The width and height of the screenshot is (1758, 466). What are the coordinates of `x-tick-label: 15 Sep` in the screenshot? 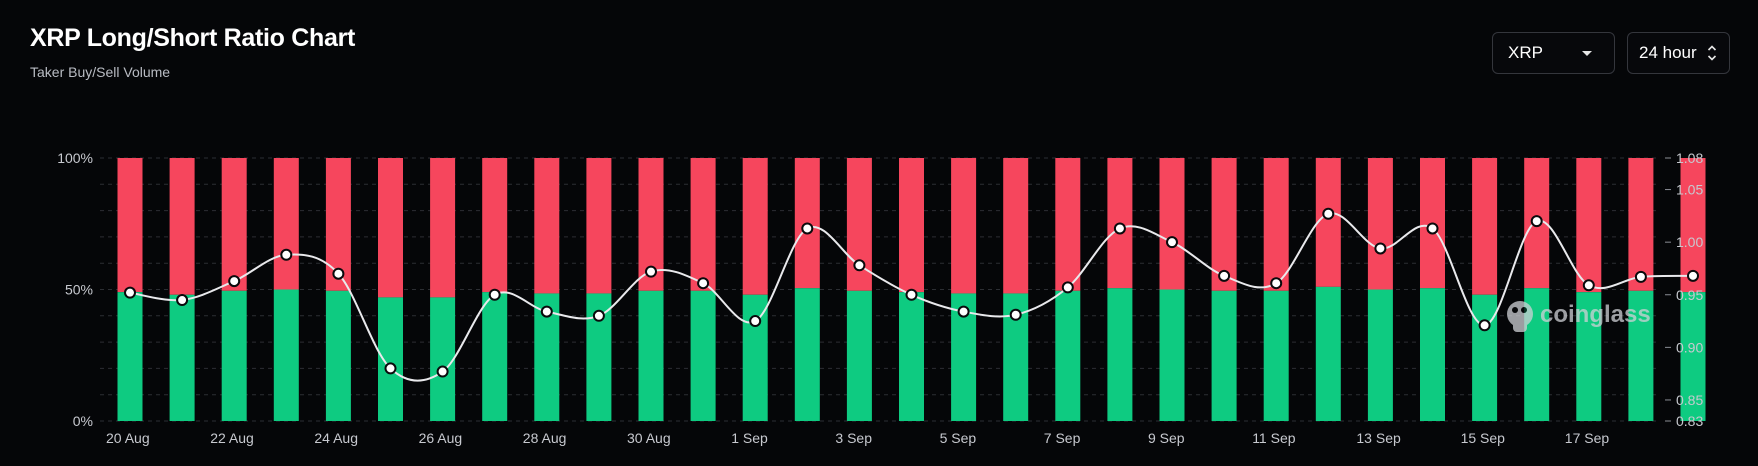 It's located at (1483, 438).